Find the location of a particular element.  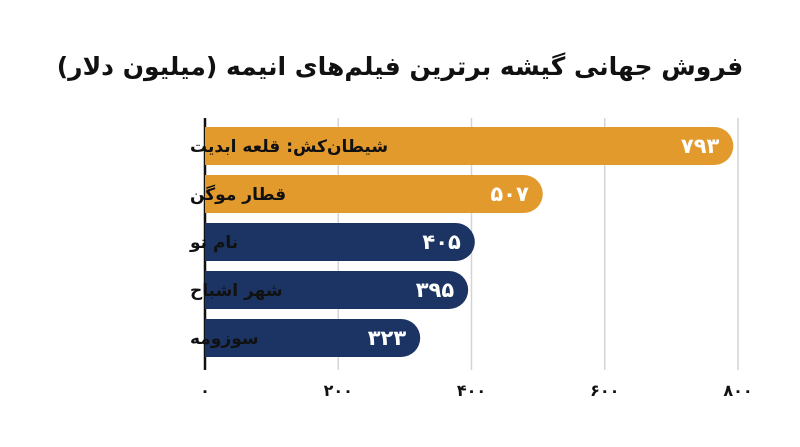

category-label: شهر اشباح is located at coordinates (236, 291).